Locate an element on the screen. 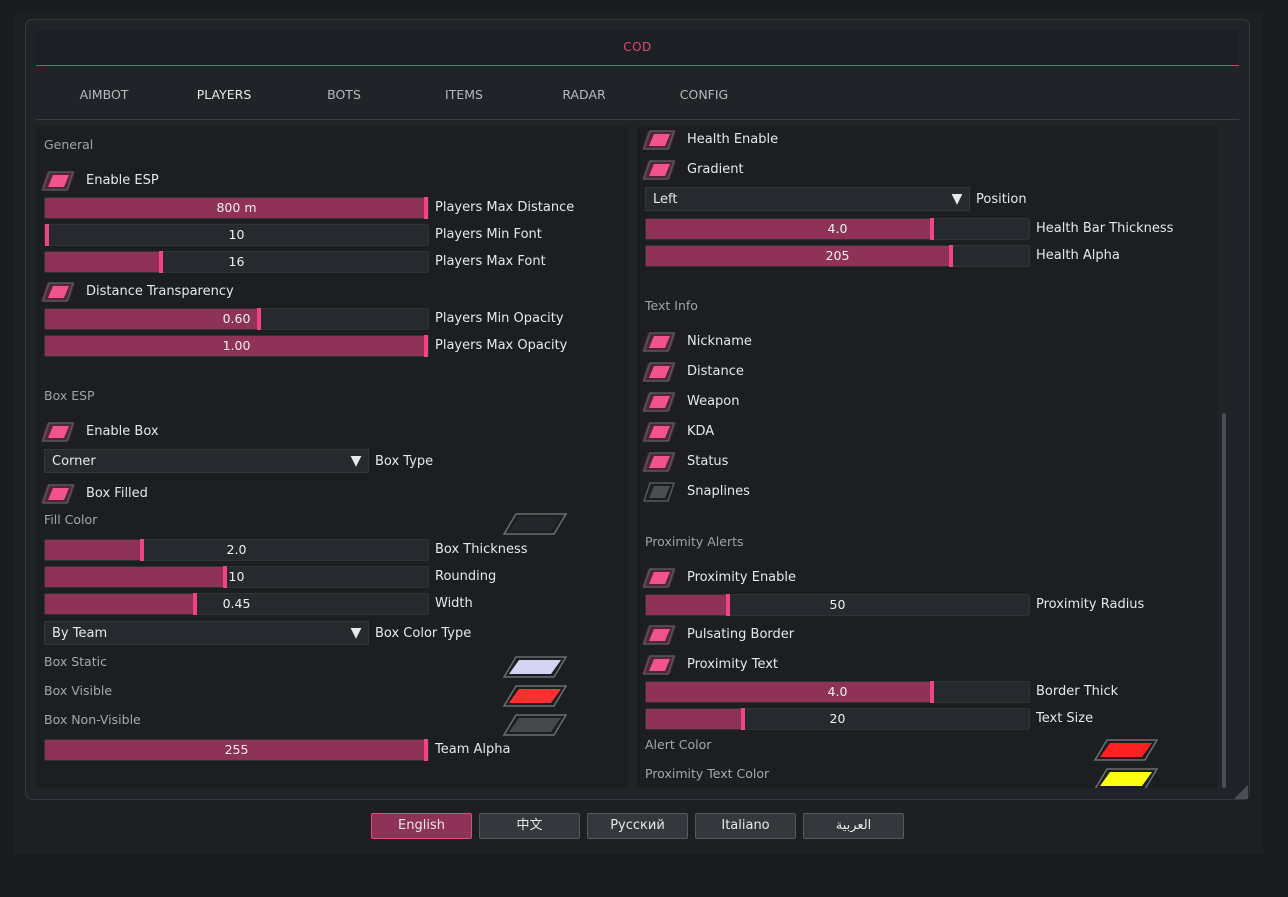 This screenshot has width=1288, height=897. tab-bots: BOTS is located at coordinates (344, 94).